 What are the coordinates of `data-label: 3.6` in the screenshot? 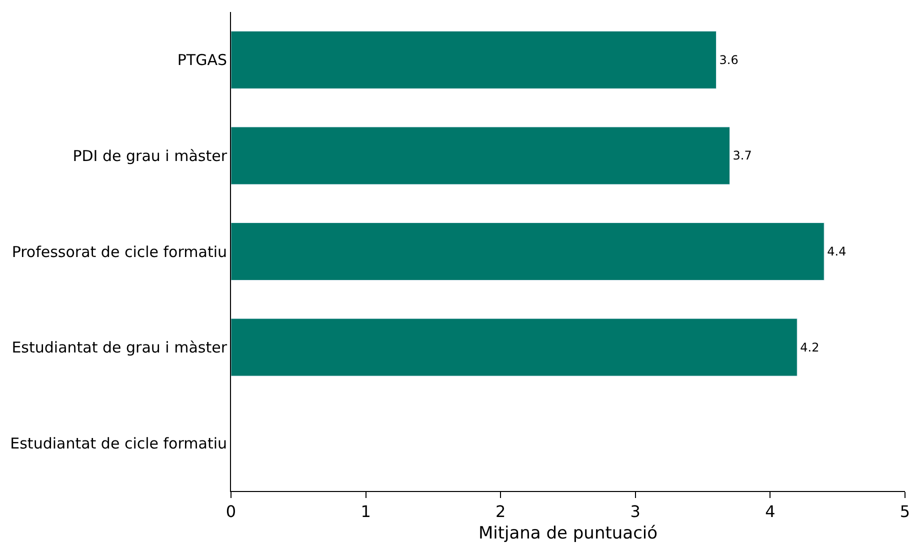 It's located at (728, 59).